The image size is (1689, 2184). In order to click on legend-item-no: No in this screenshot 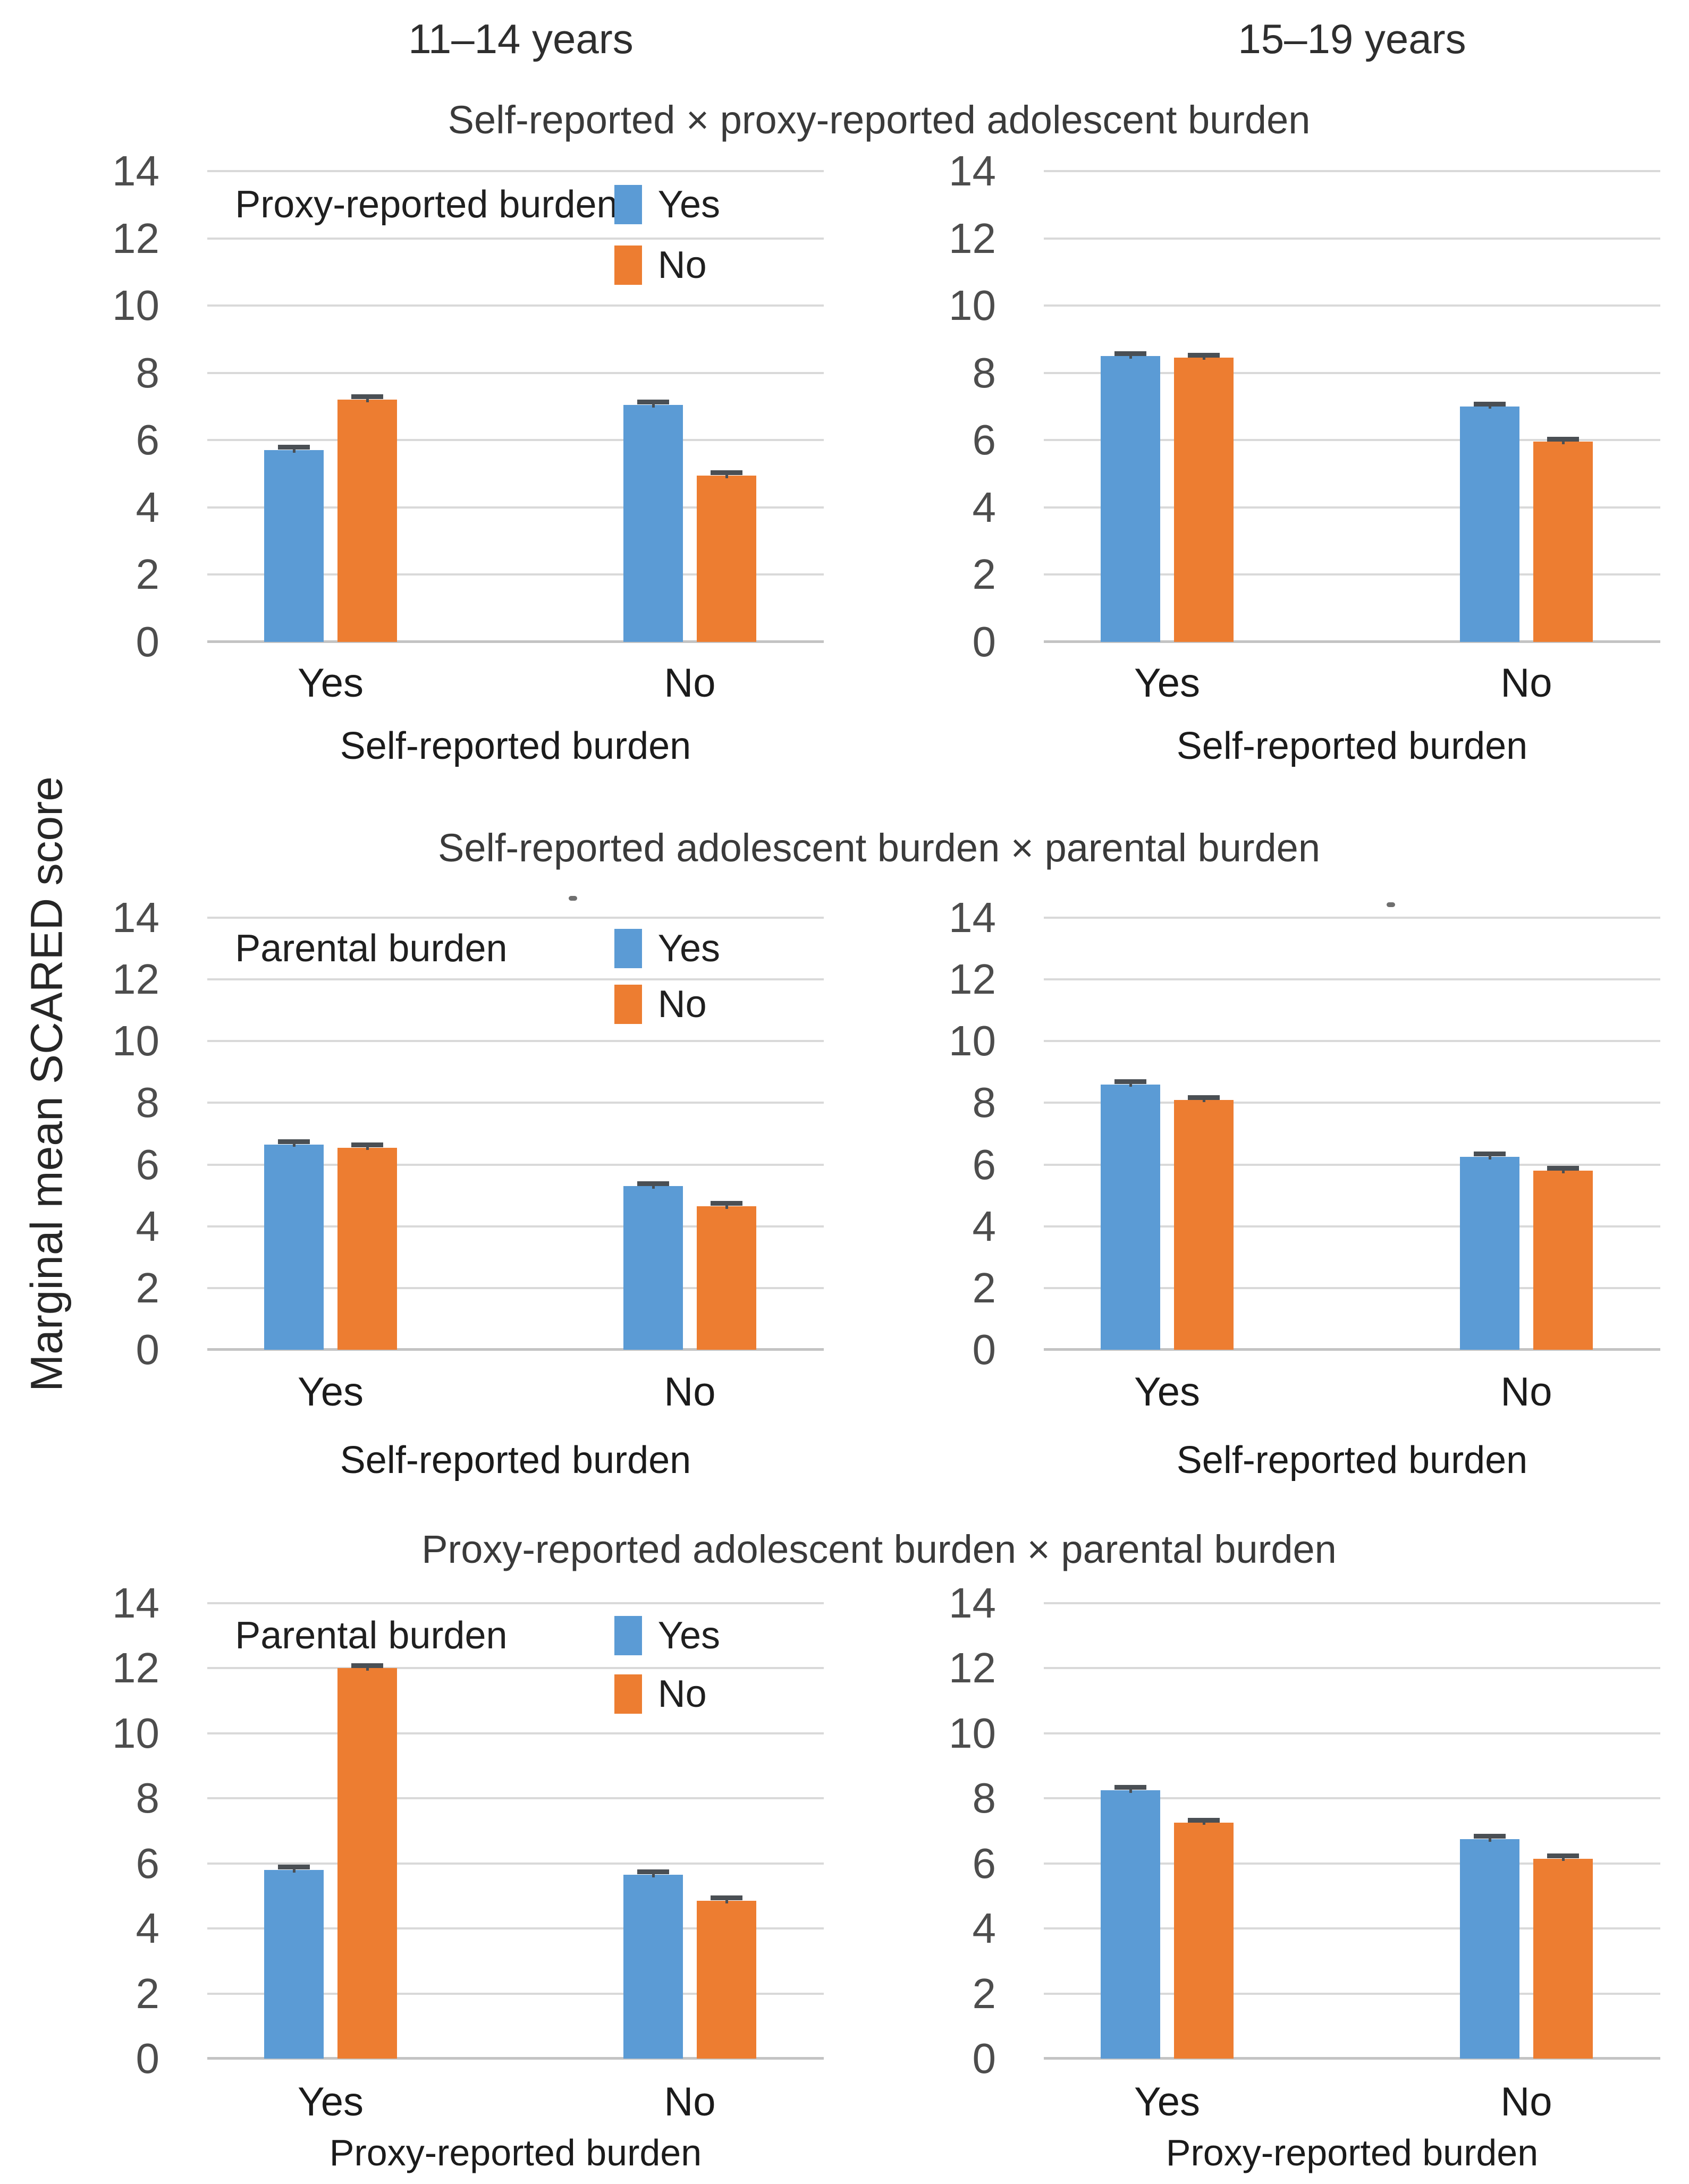, I will do `click(661, 265)`.